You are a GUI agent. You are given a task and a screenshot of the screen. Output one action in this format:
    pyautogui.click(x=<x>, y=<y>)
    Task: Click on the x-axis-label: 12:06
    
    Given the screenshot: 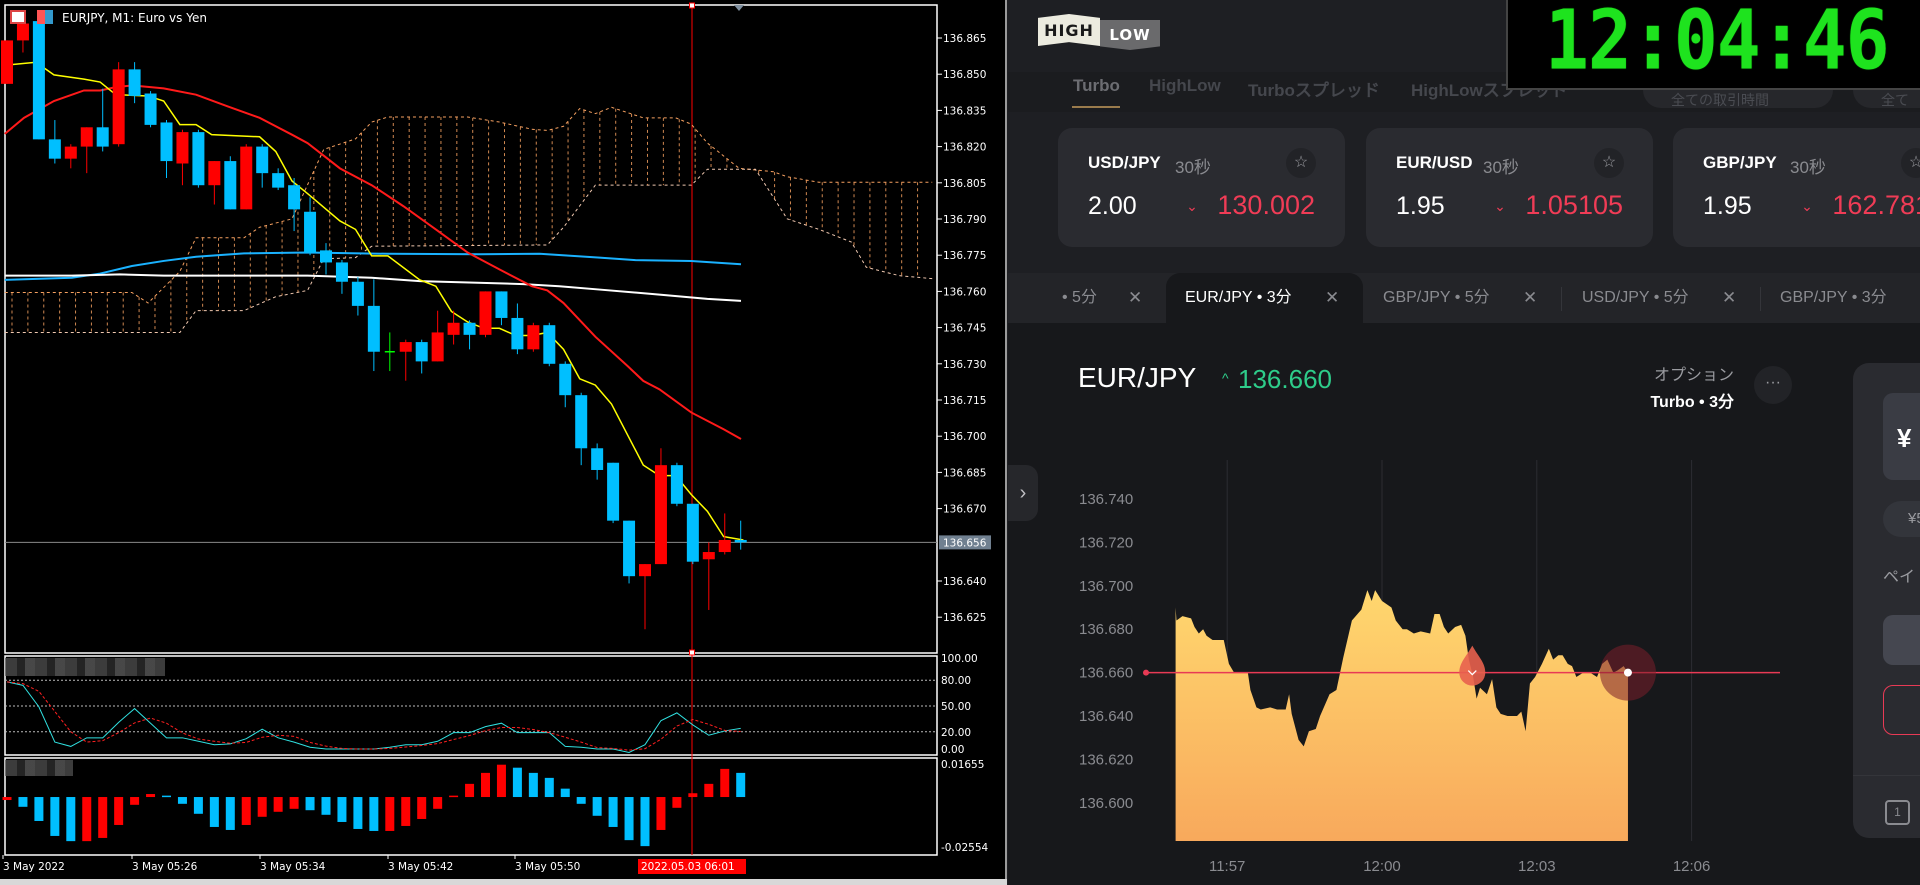 What is the action you would take?
    pyautogui.click(x=1692, y=866)
    